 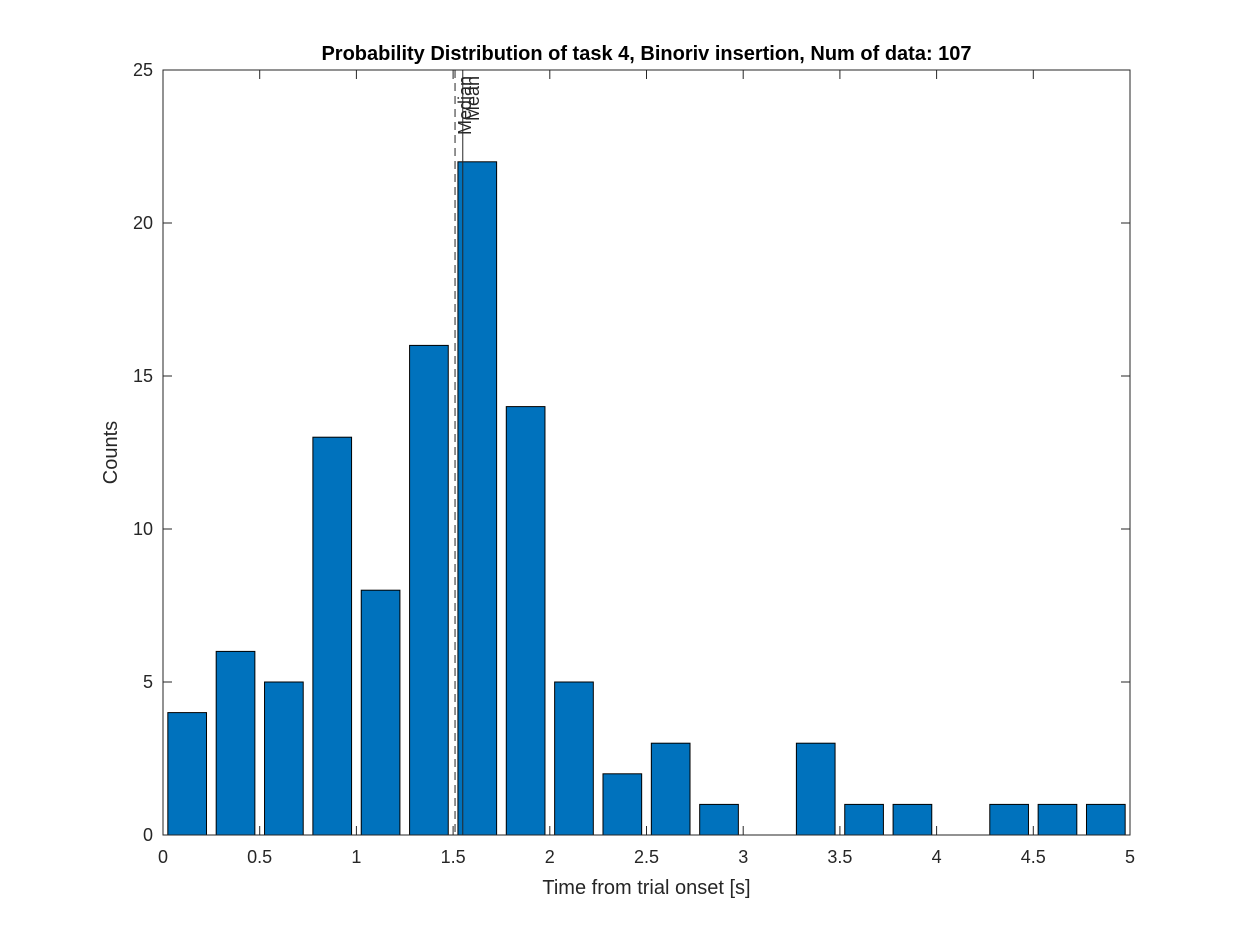 I want to click on x-tick-label: 4.5, so click(x=1033, y=857).